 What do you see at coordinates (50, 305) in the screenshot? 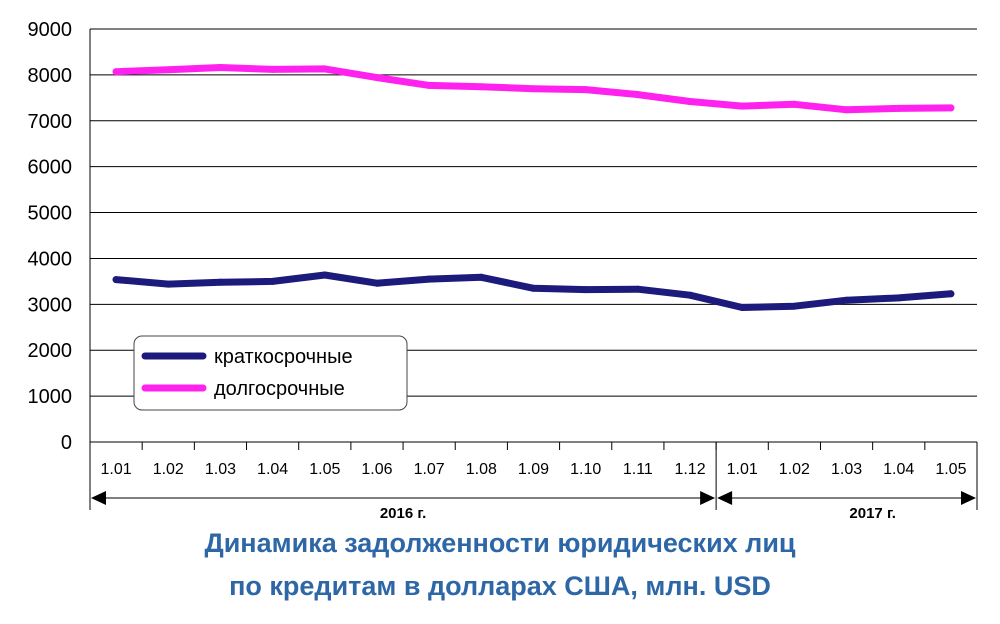
I see `y-tick-label-3000: 3000` at bounding box center [50, 305].